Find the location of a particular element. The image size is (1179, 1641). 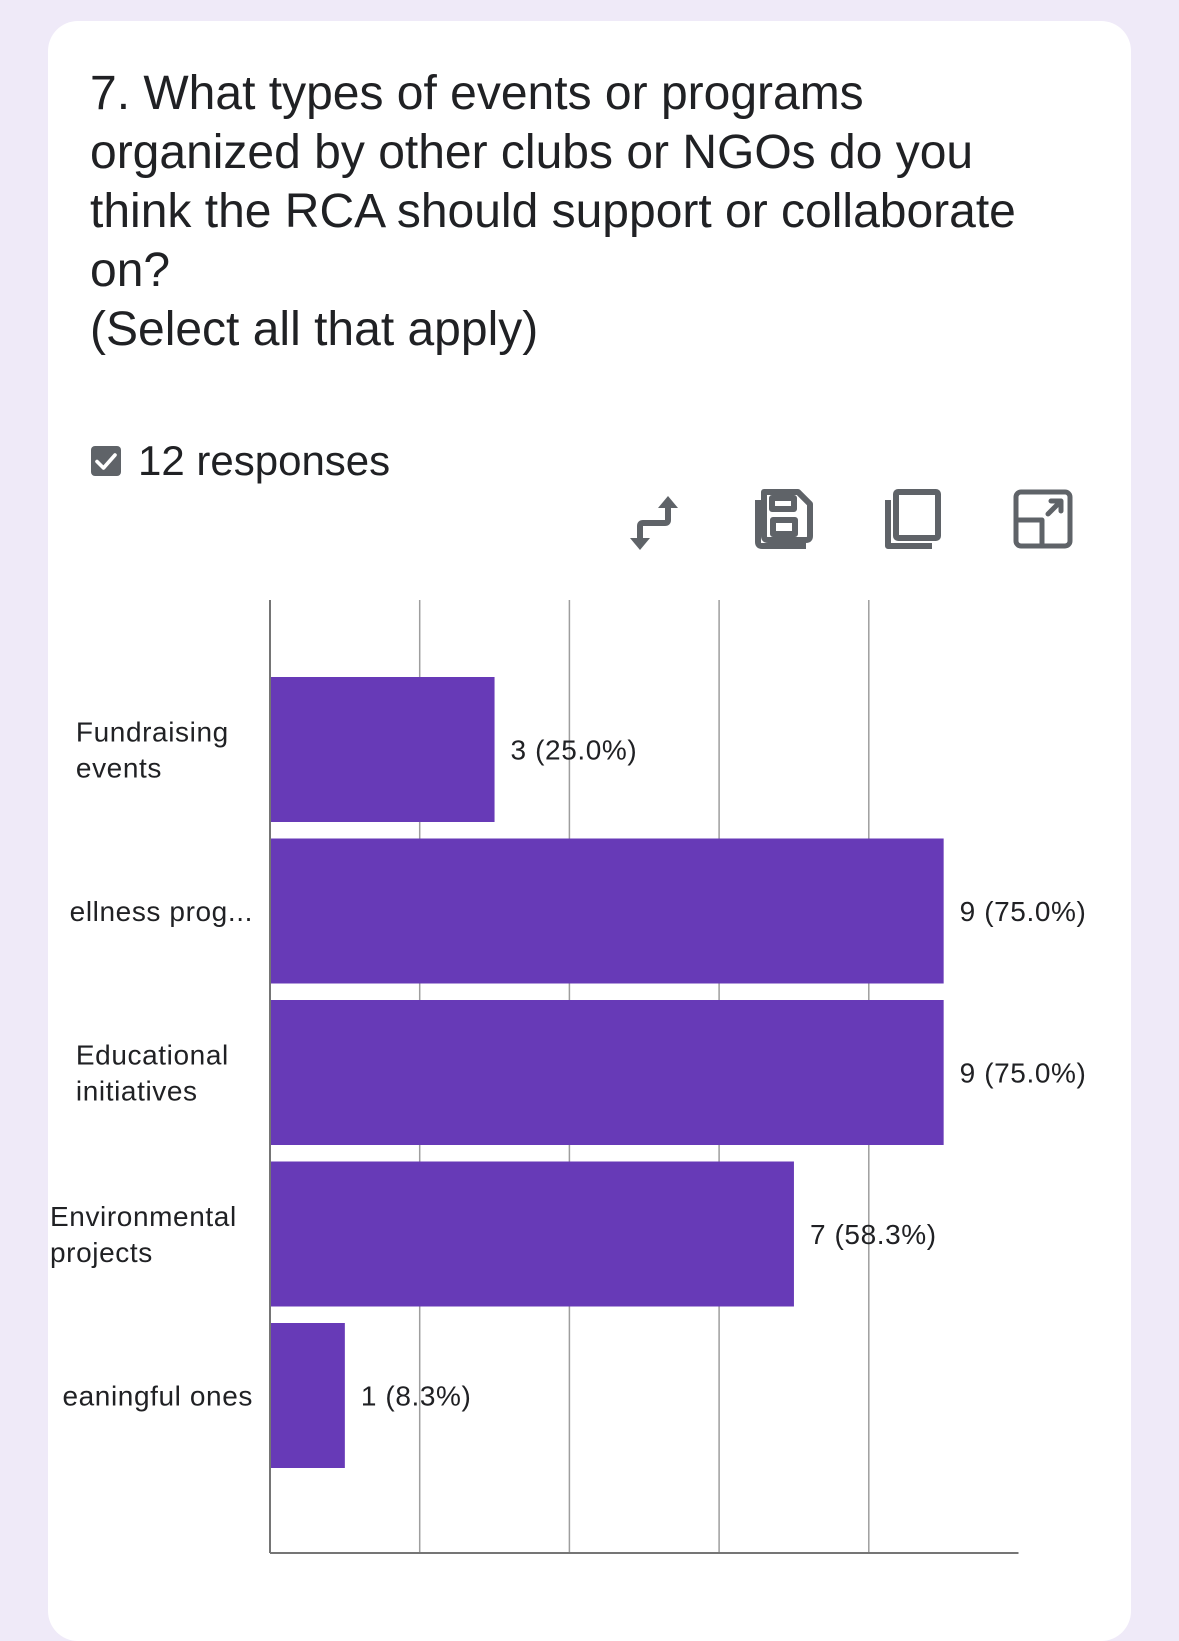

category-label-4-line-1: Environmental is located at coordinates (143, 1216).